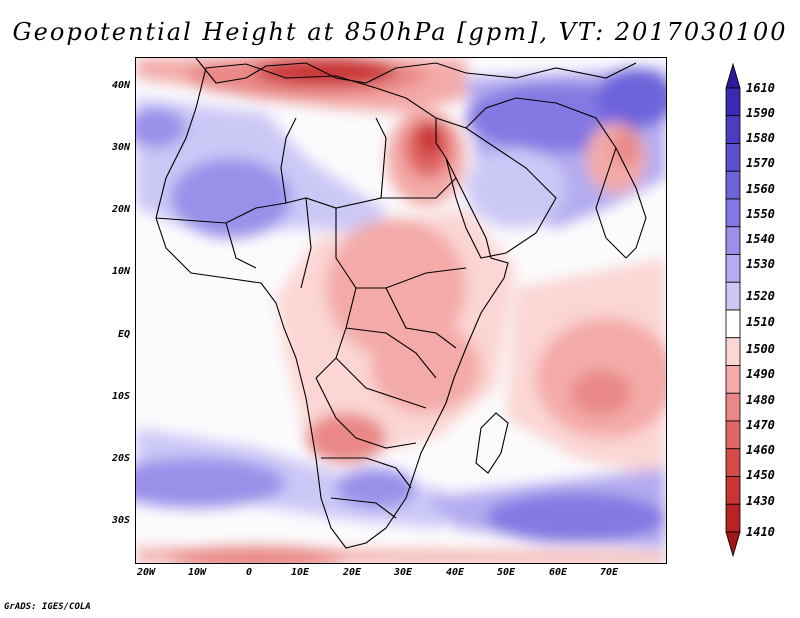 This screenshot has width=800, height=618. Describe the element at coordinates (120, 209) in the screenshot. I see `lat-tick-label: 20N` at that location.